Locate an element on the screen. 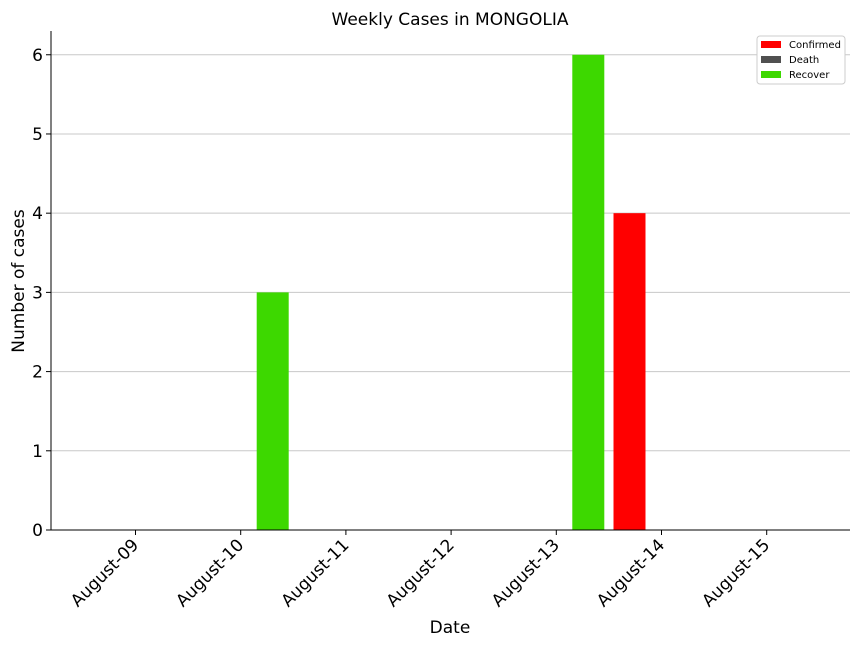 This screenshot has height=648, width=864. legend: Confirmed Death Recover is located at coordinates (801, 60).